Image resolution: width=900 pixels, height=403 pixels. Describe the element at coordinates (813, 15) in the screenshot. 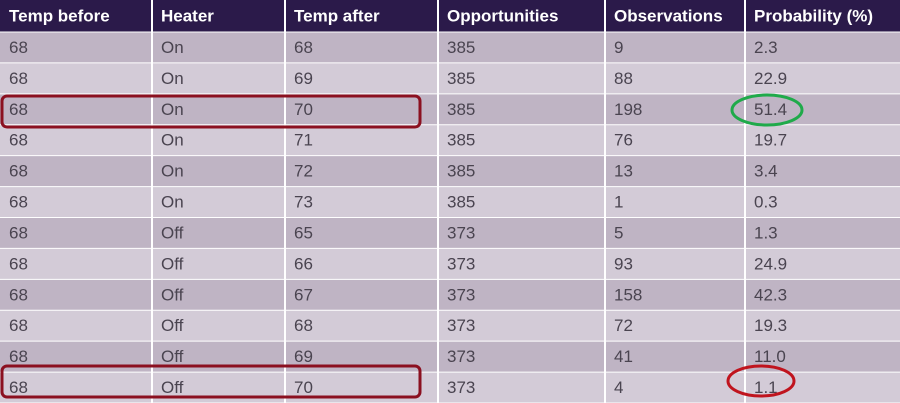

I see `header-cell: Probability (%)` at that location.